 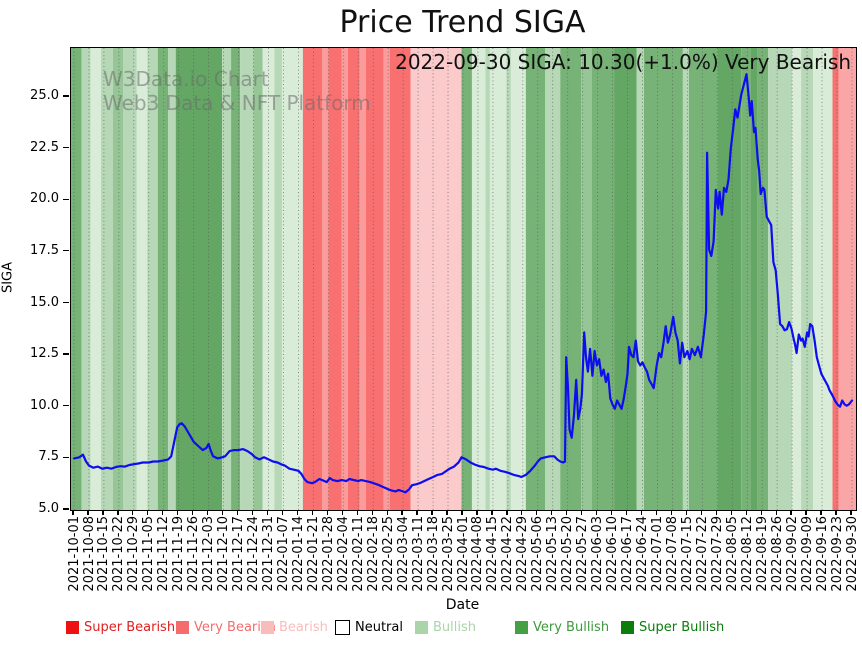 What do you see at coordinates (194, 554) in the screenshot?
I see `x-tick-label: 2021-11-26` at bounding box center [194, 554].